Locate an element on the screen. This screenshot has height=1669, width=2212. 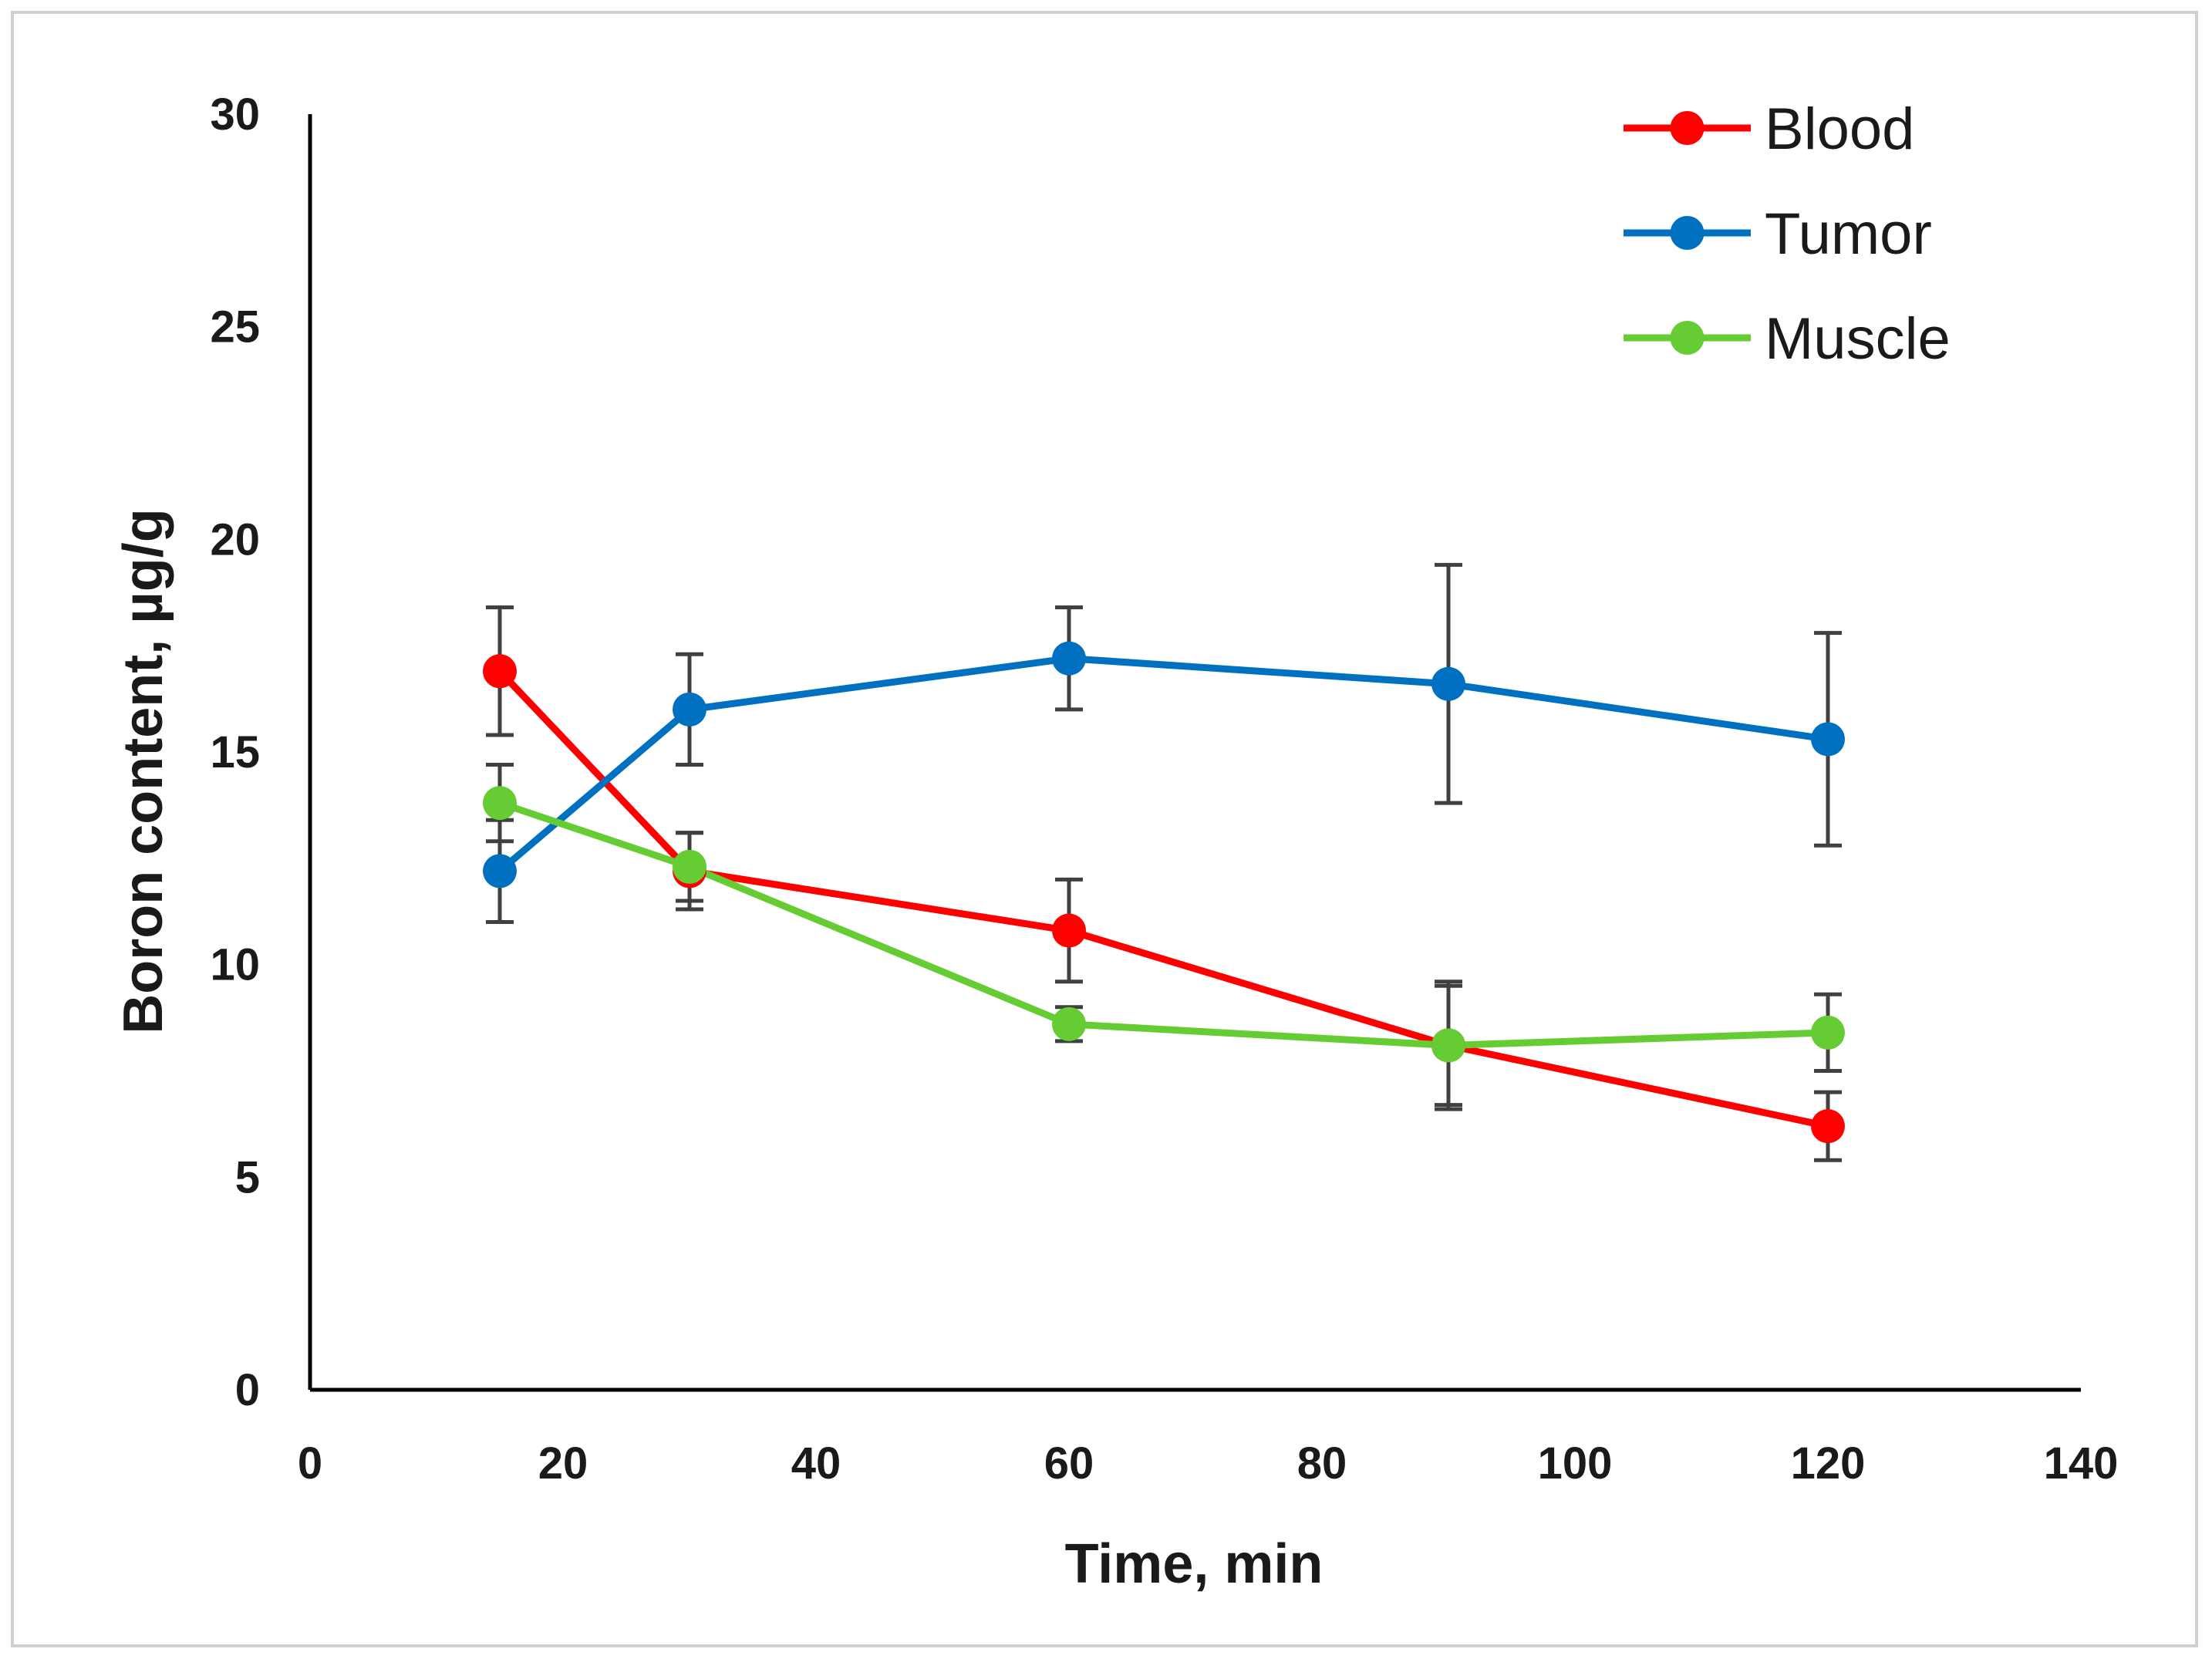
x-tick-label: 0 is located at coordinates (310, 1463).